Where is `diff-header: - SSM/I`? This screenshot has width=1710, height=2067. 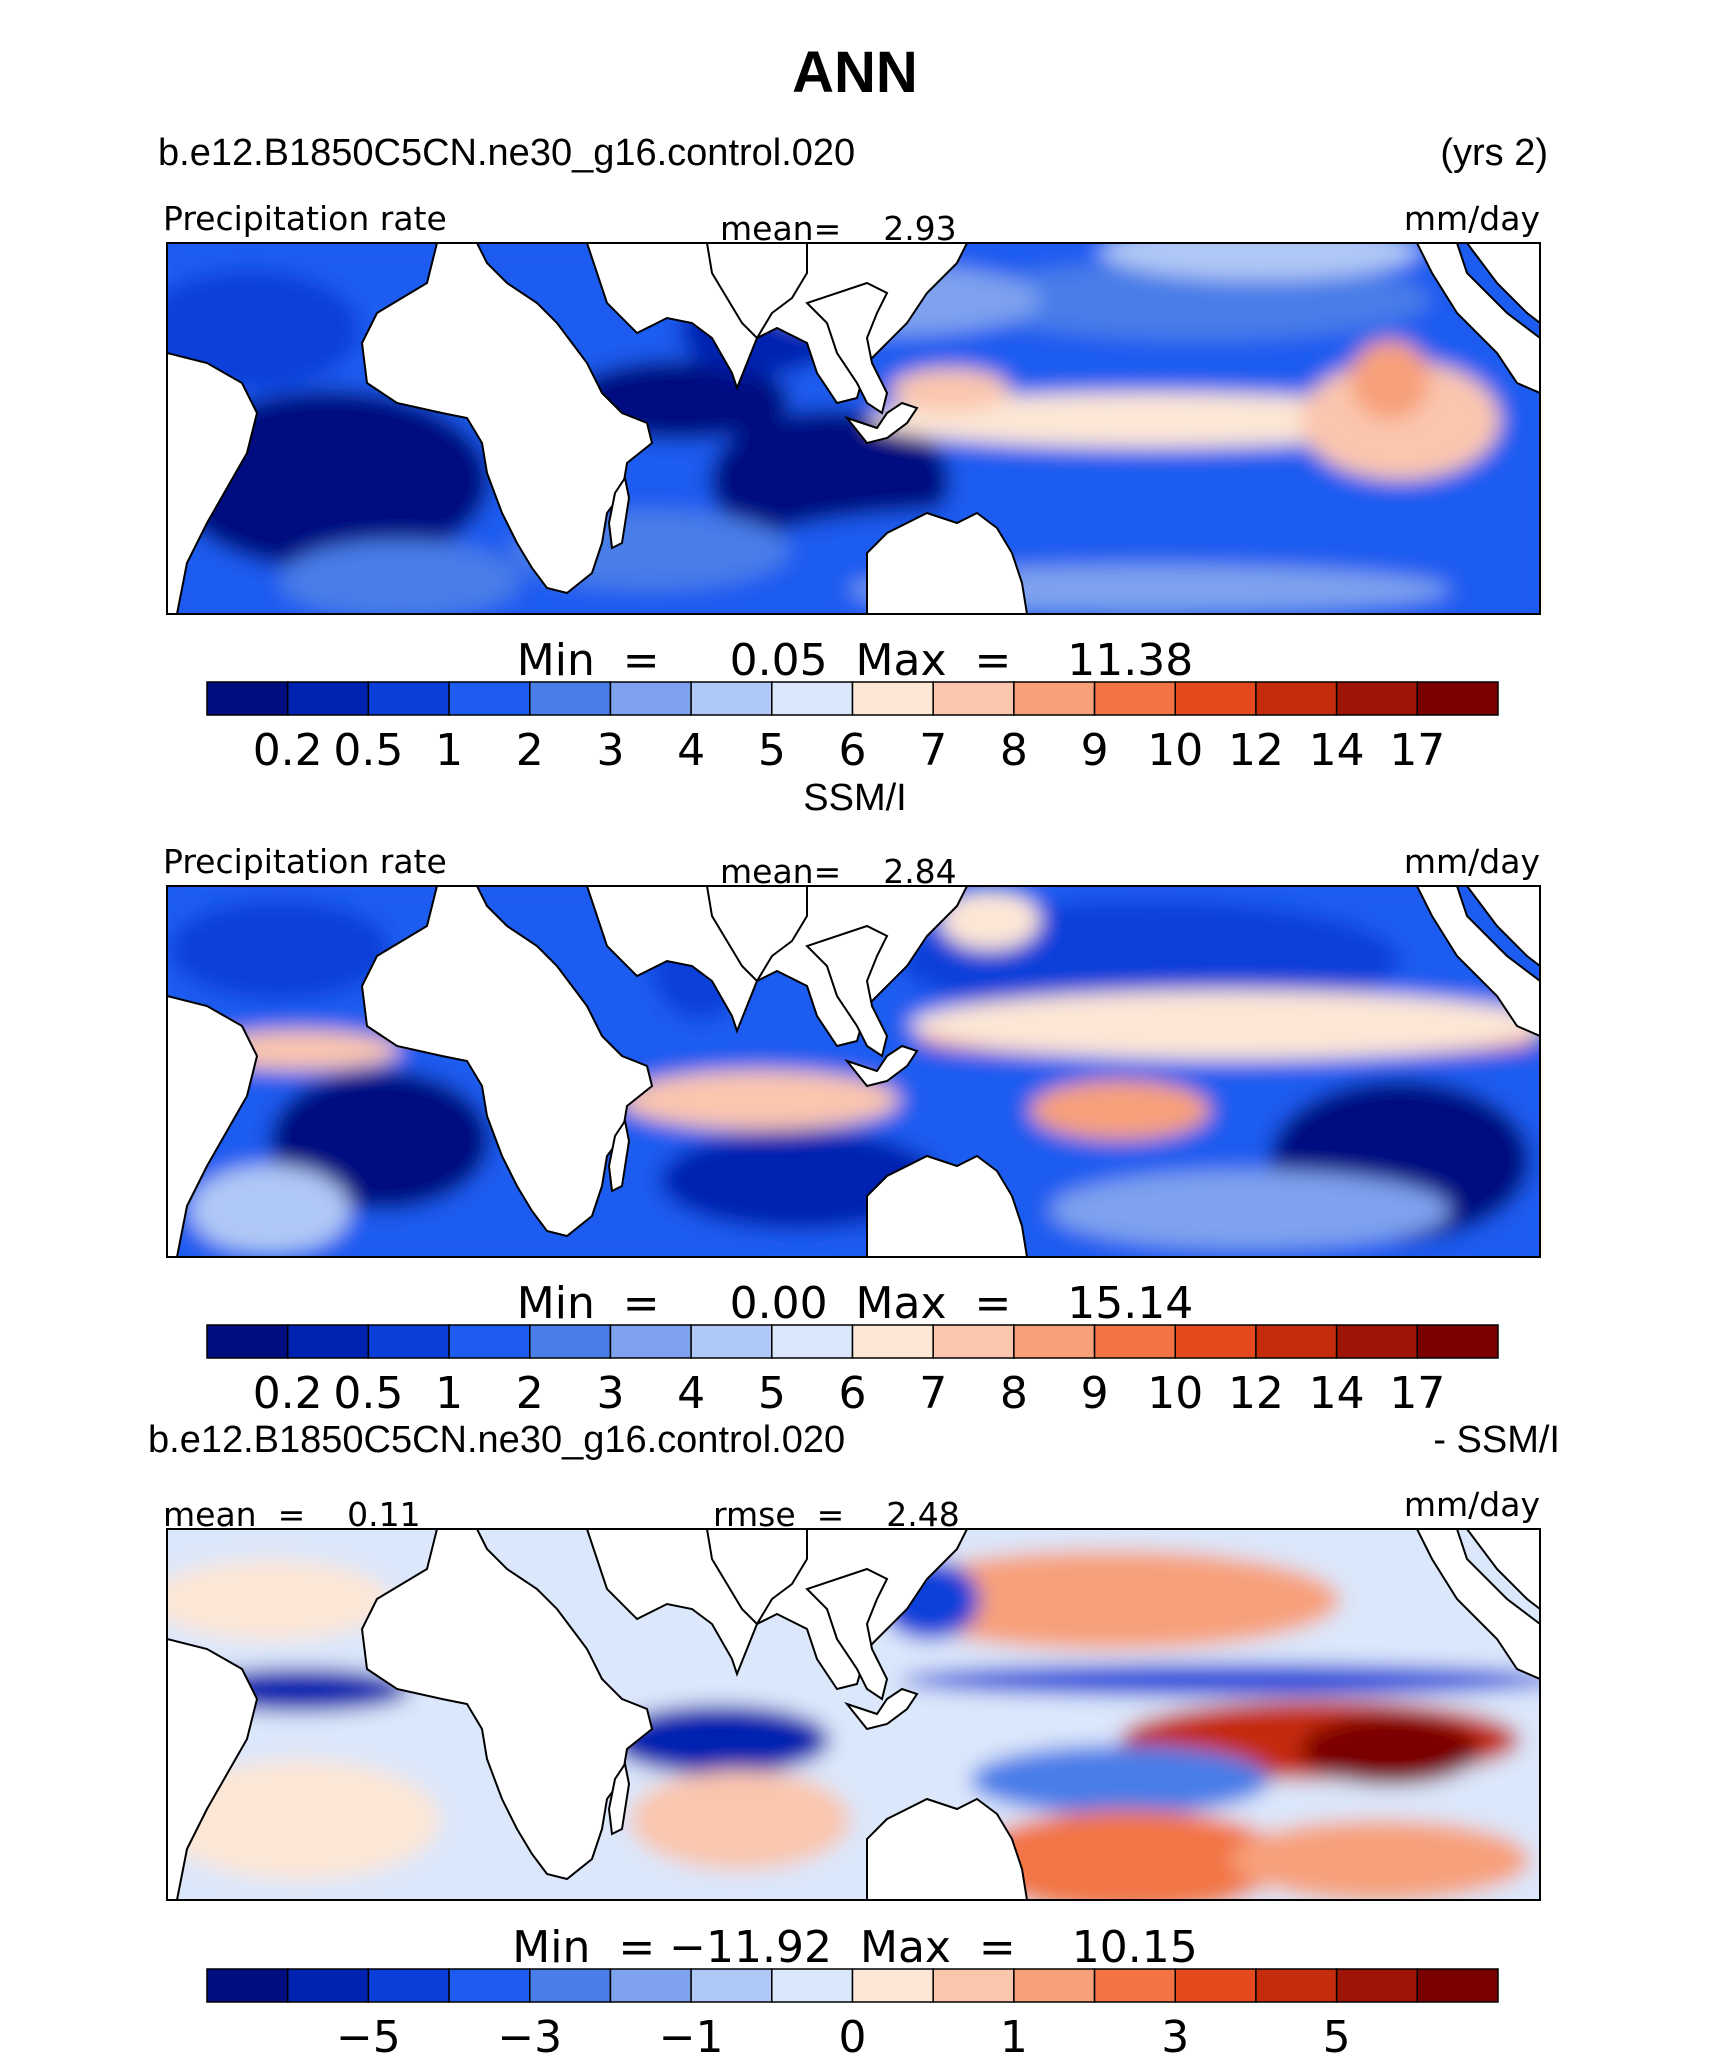 diff-header: - SSM/I is located at coordinates (1496, 1440).